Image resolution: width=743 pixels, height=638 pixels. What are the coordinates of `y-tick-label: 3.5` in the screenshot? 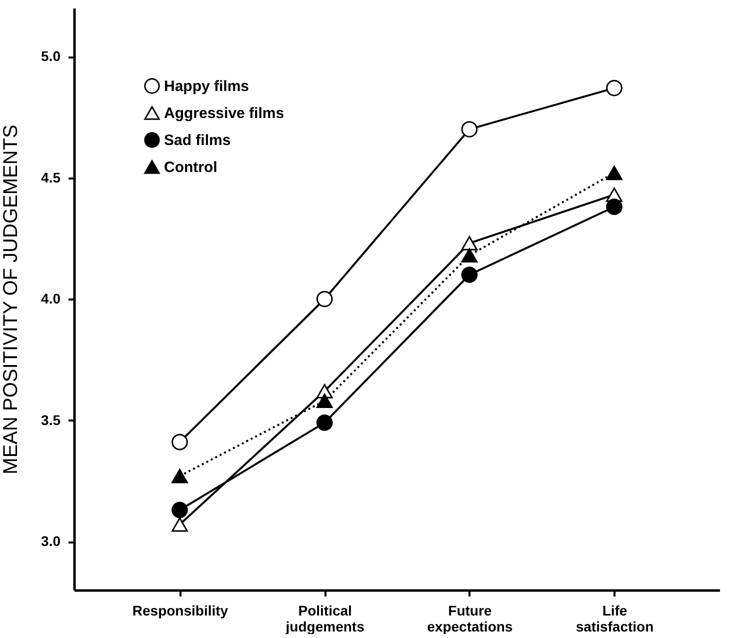 It's located at (51, 420).